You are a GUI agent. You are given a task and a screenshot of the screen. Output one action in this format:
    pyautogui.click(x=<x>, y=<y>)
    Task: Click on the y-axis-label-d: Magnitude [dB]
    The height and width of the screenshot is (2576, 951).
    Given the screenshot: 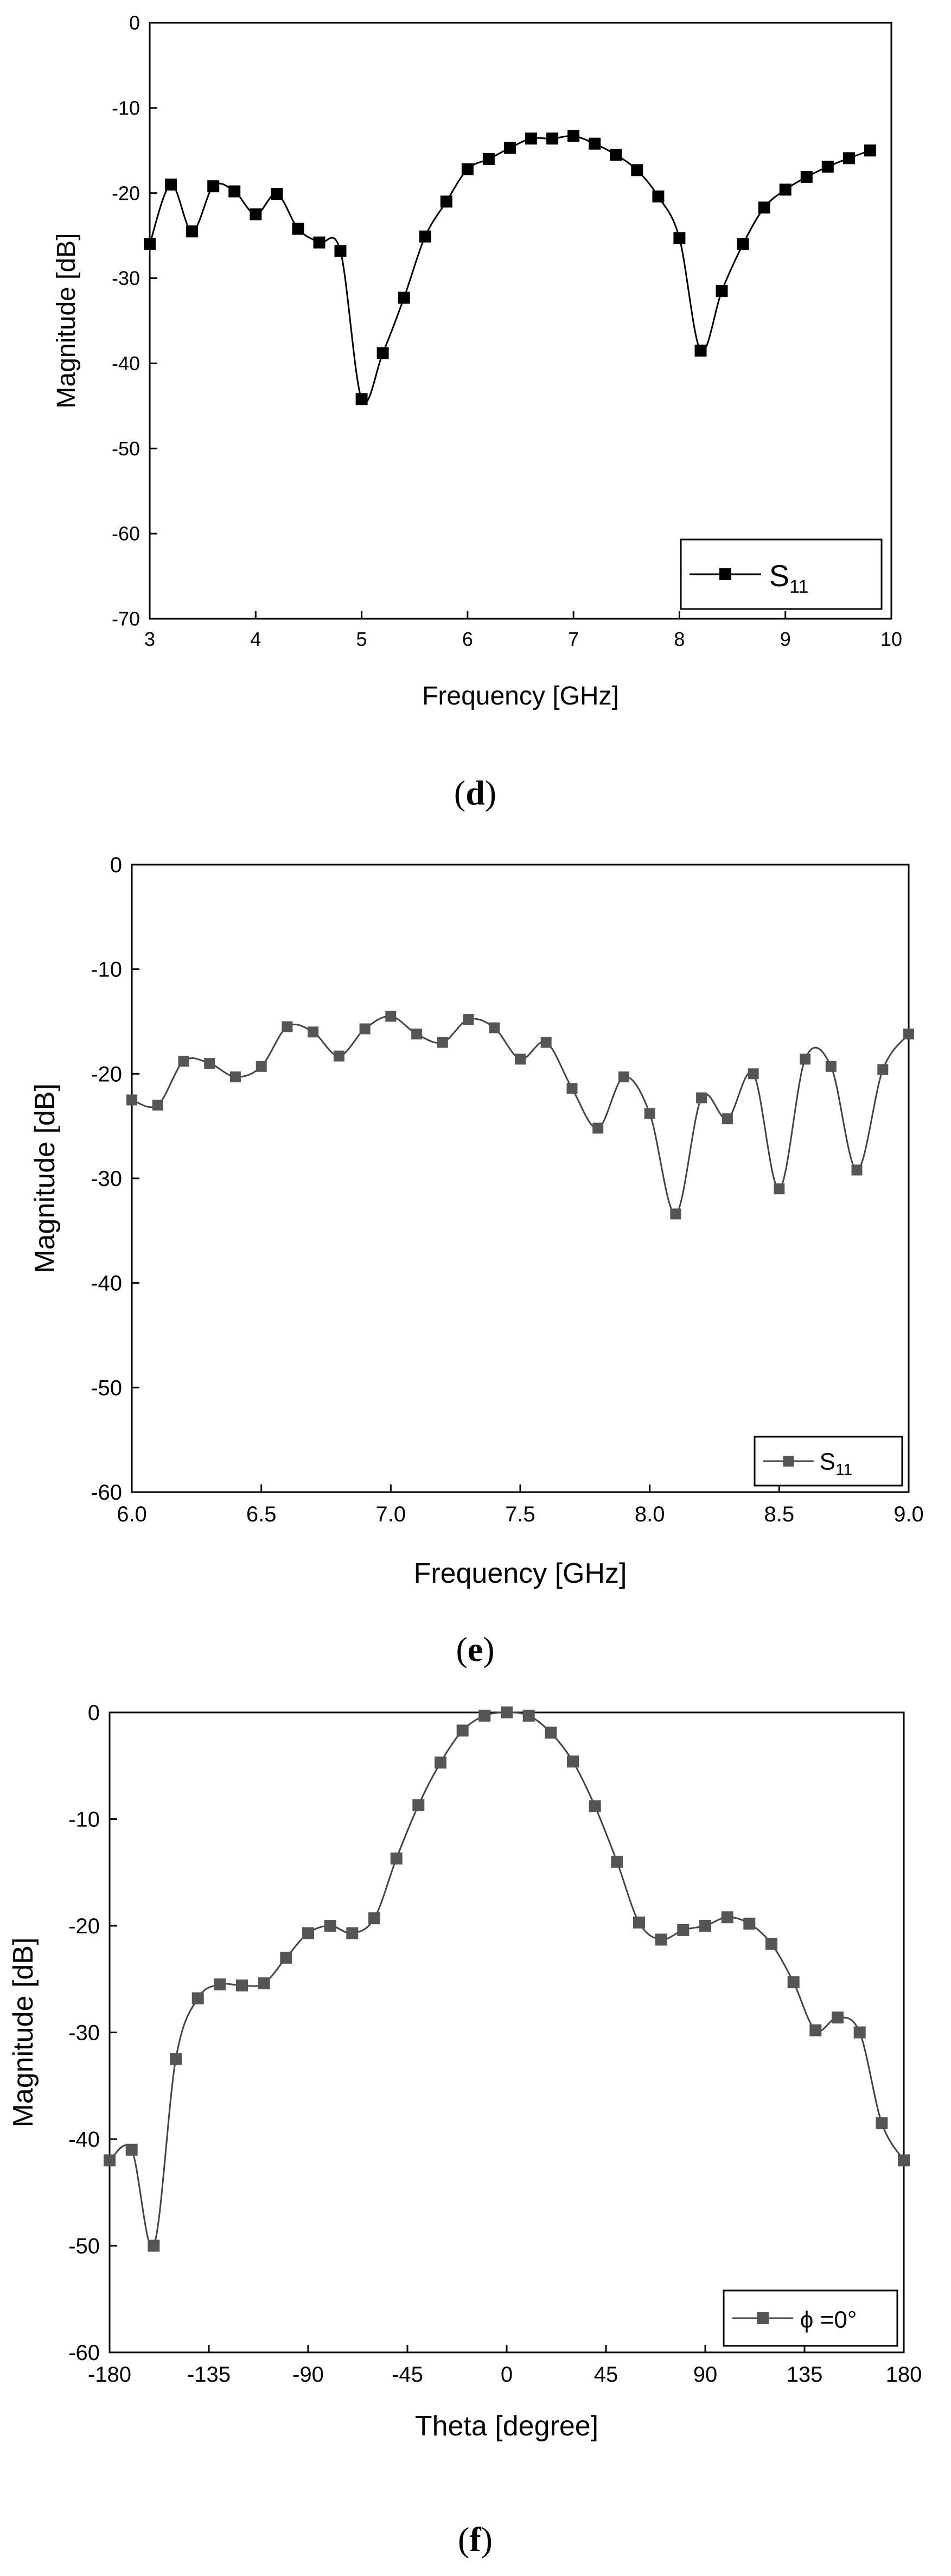 What is the action you would take?
    pyautogui.click(x=67, y=321)
    